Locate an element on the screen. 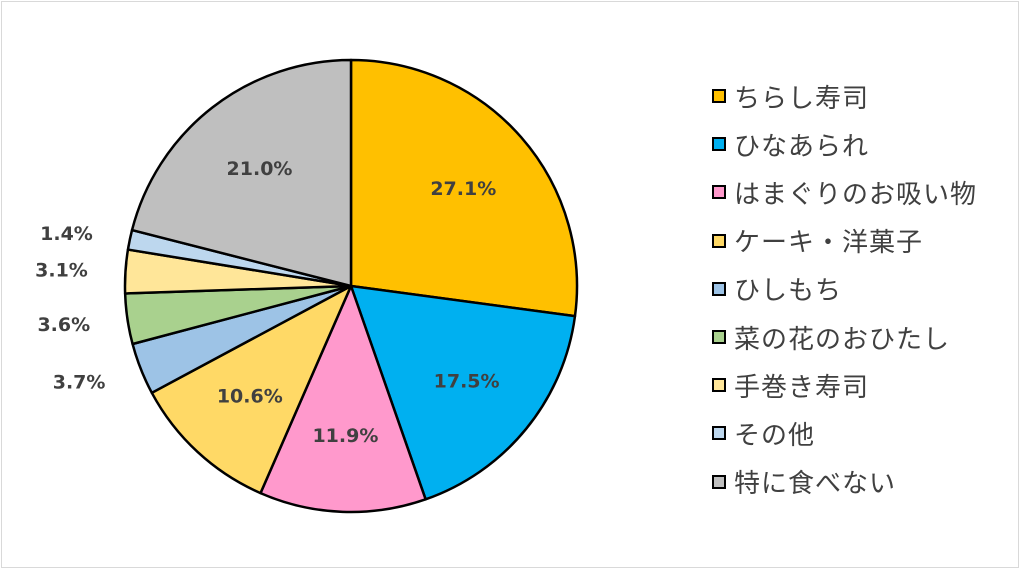  legend-label: はまぐりのお吸い物 is located at coordinates (856, 194).